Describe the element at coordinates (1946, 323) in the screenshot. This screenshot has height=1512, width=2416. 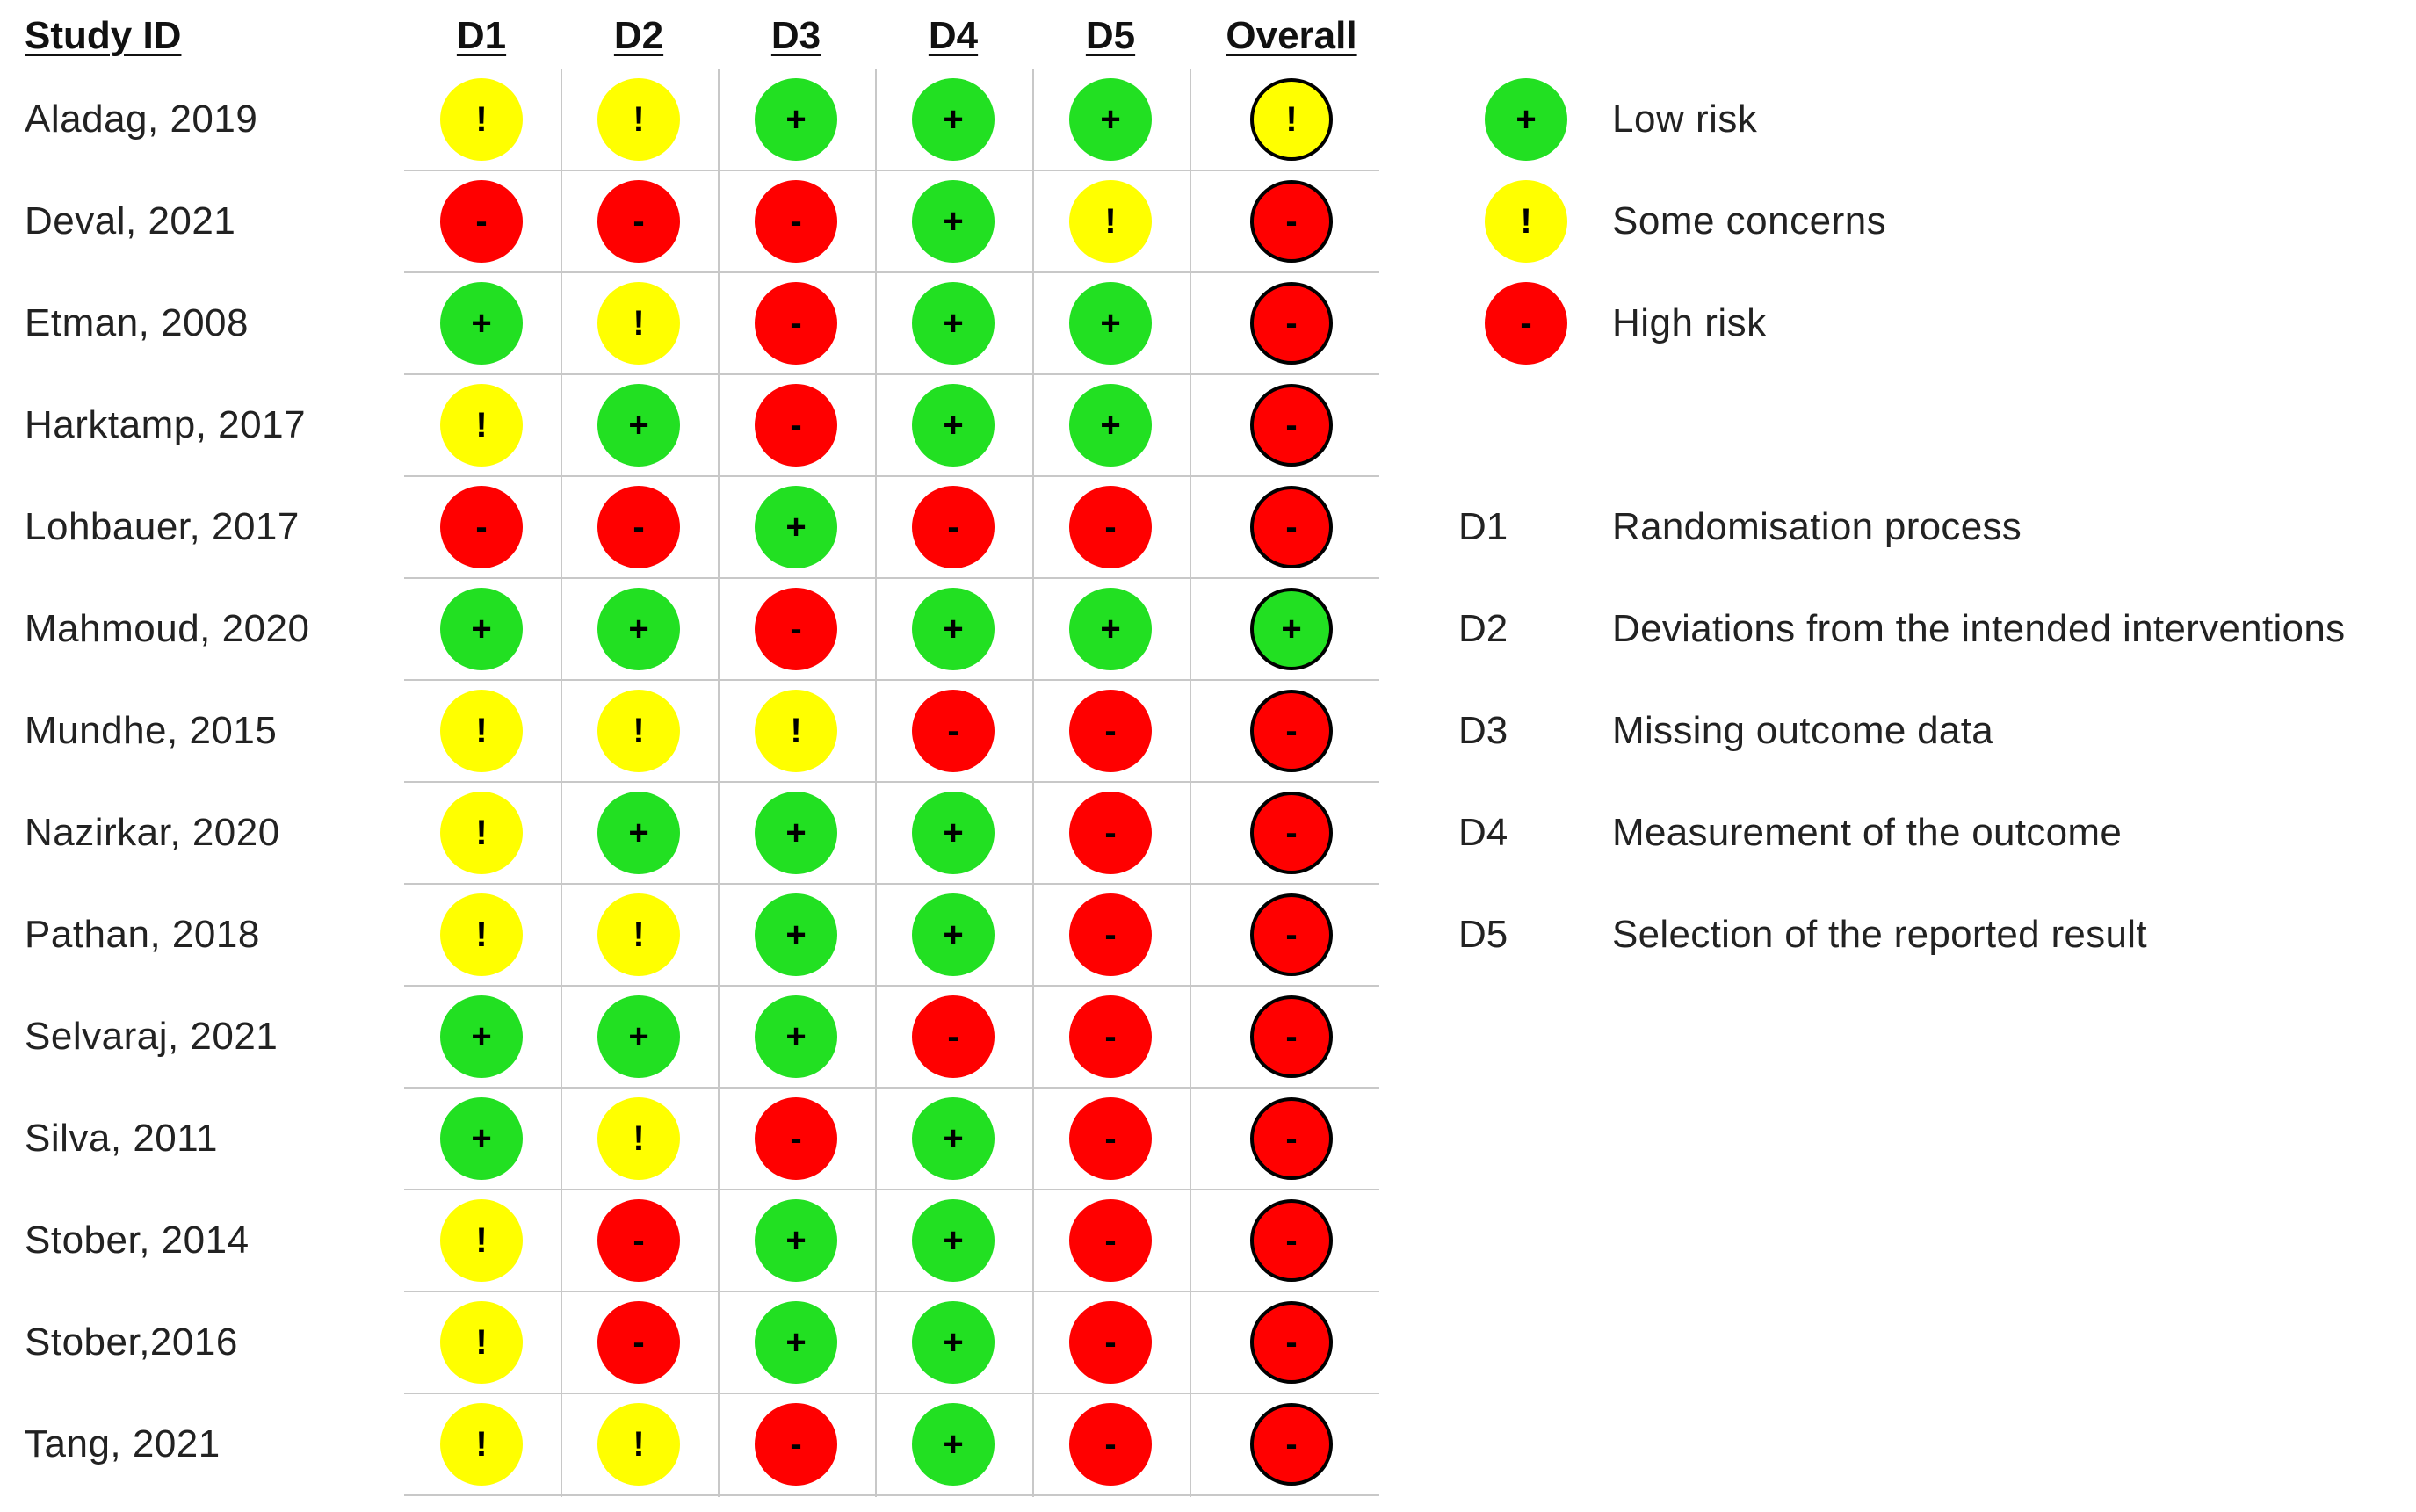
I see `legend-item-high: - High risk` at that location.